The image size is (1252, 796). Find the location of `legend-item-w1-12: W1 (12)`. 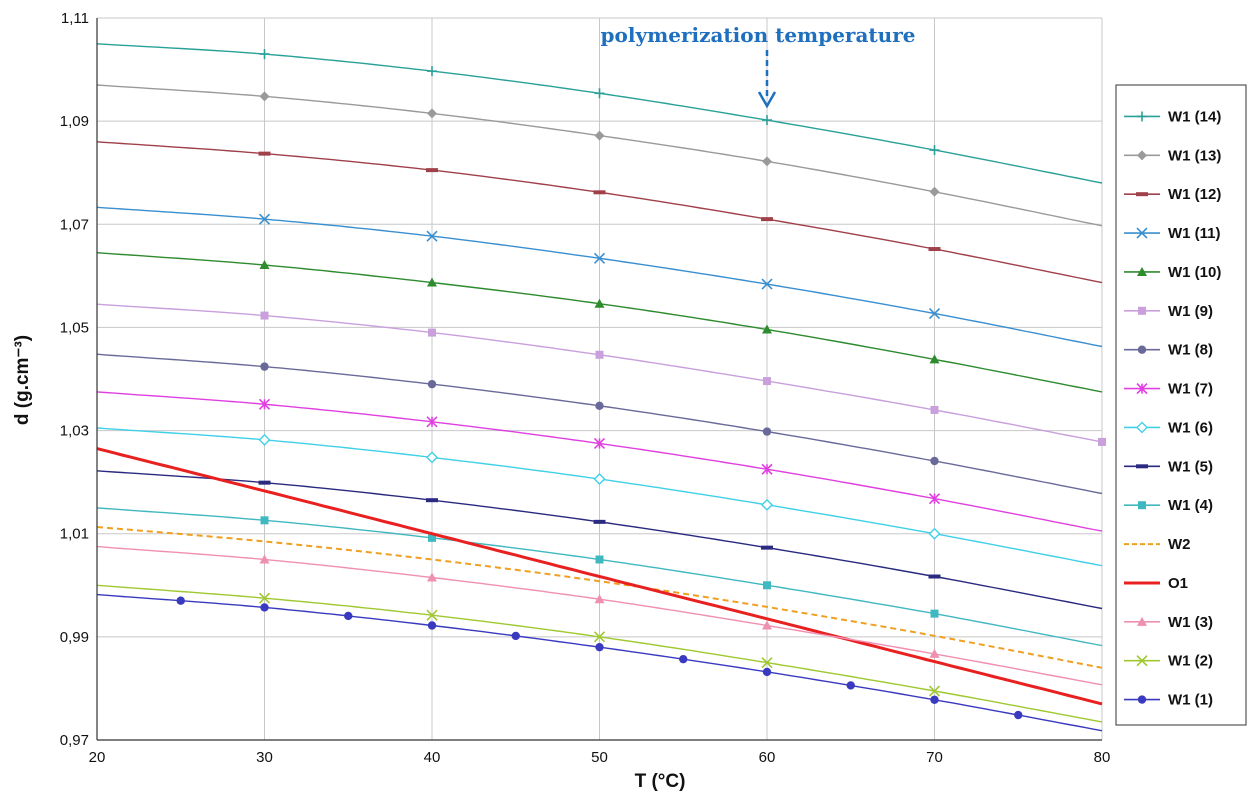

legend-item-w1-12: W1 (12) is located at coordinates (1172, 194).